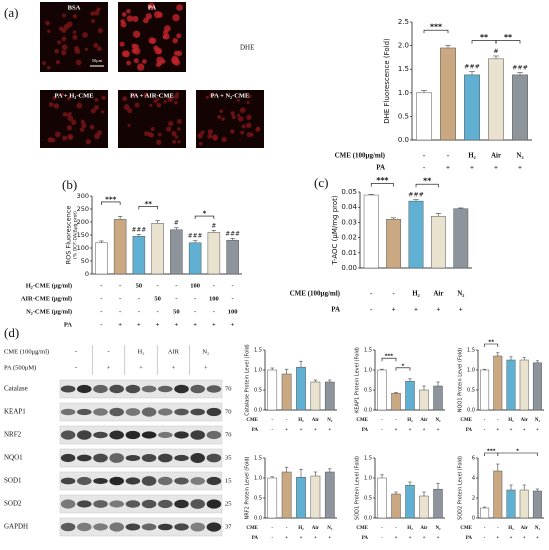  I want to click on image-label: PA + AIR-CME, so click(152, 95).